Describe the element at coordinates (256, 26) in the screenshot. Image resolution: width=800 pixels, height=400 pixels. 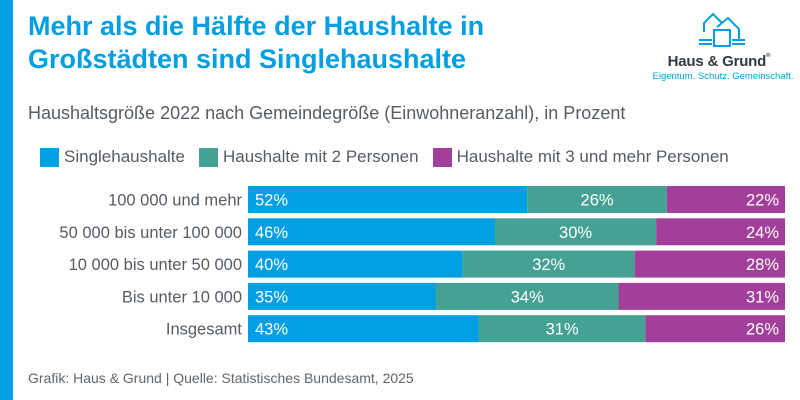
I see `title-line-1: Mehr als die Hälfte der Haushalte in` at that location.